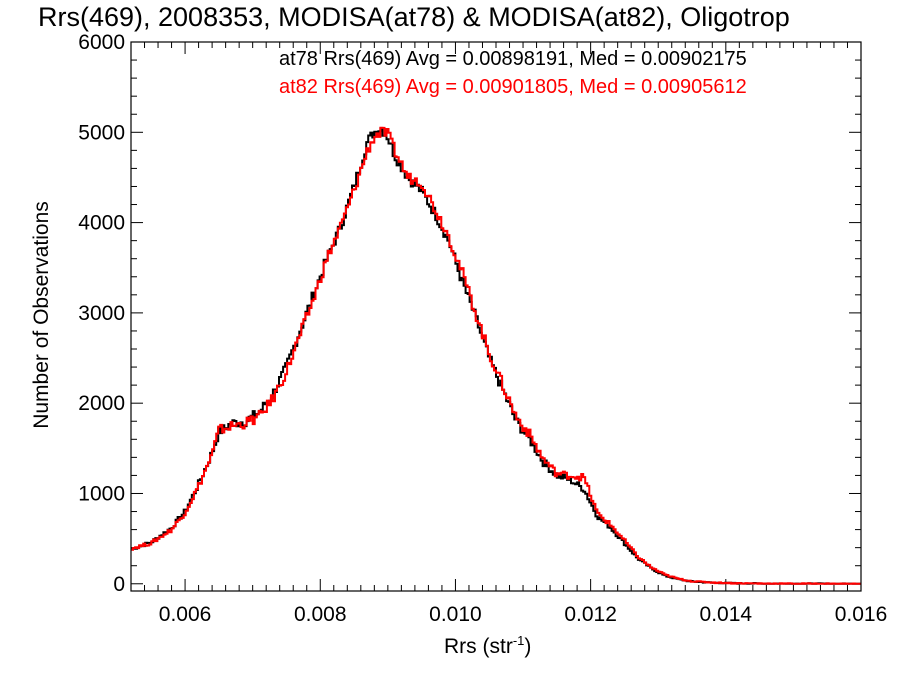 This screenshot has height=675, width=900. I want to click on y-axis-label: Number of Observations, so click(41, 315).